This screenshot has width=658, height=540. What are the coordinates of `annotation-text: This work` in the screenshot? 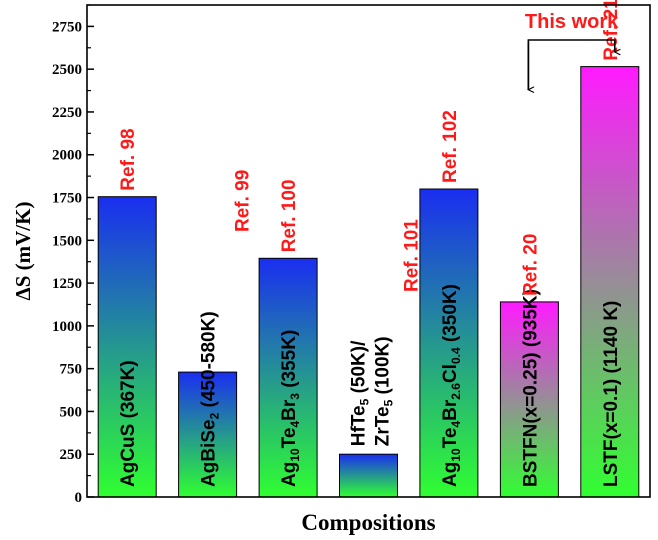 It's located at (572, 22).